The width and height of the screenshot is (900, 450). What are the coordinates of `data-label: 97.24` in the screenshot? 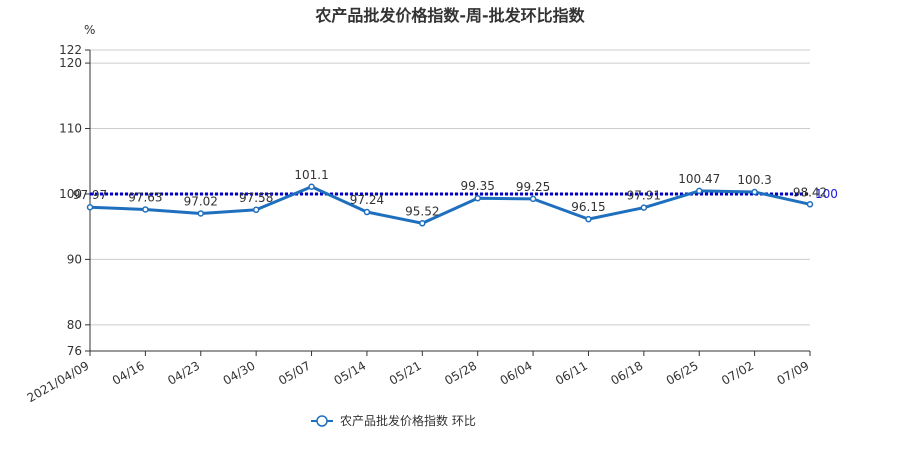 It's located at (367, 200).